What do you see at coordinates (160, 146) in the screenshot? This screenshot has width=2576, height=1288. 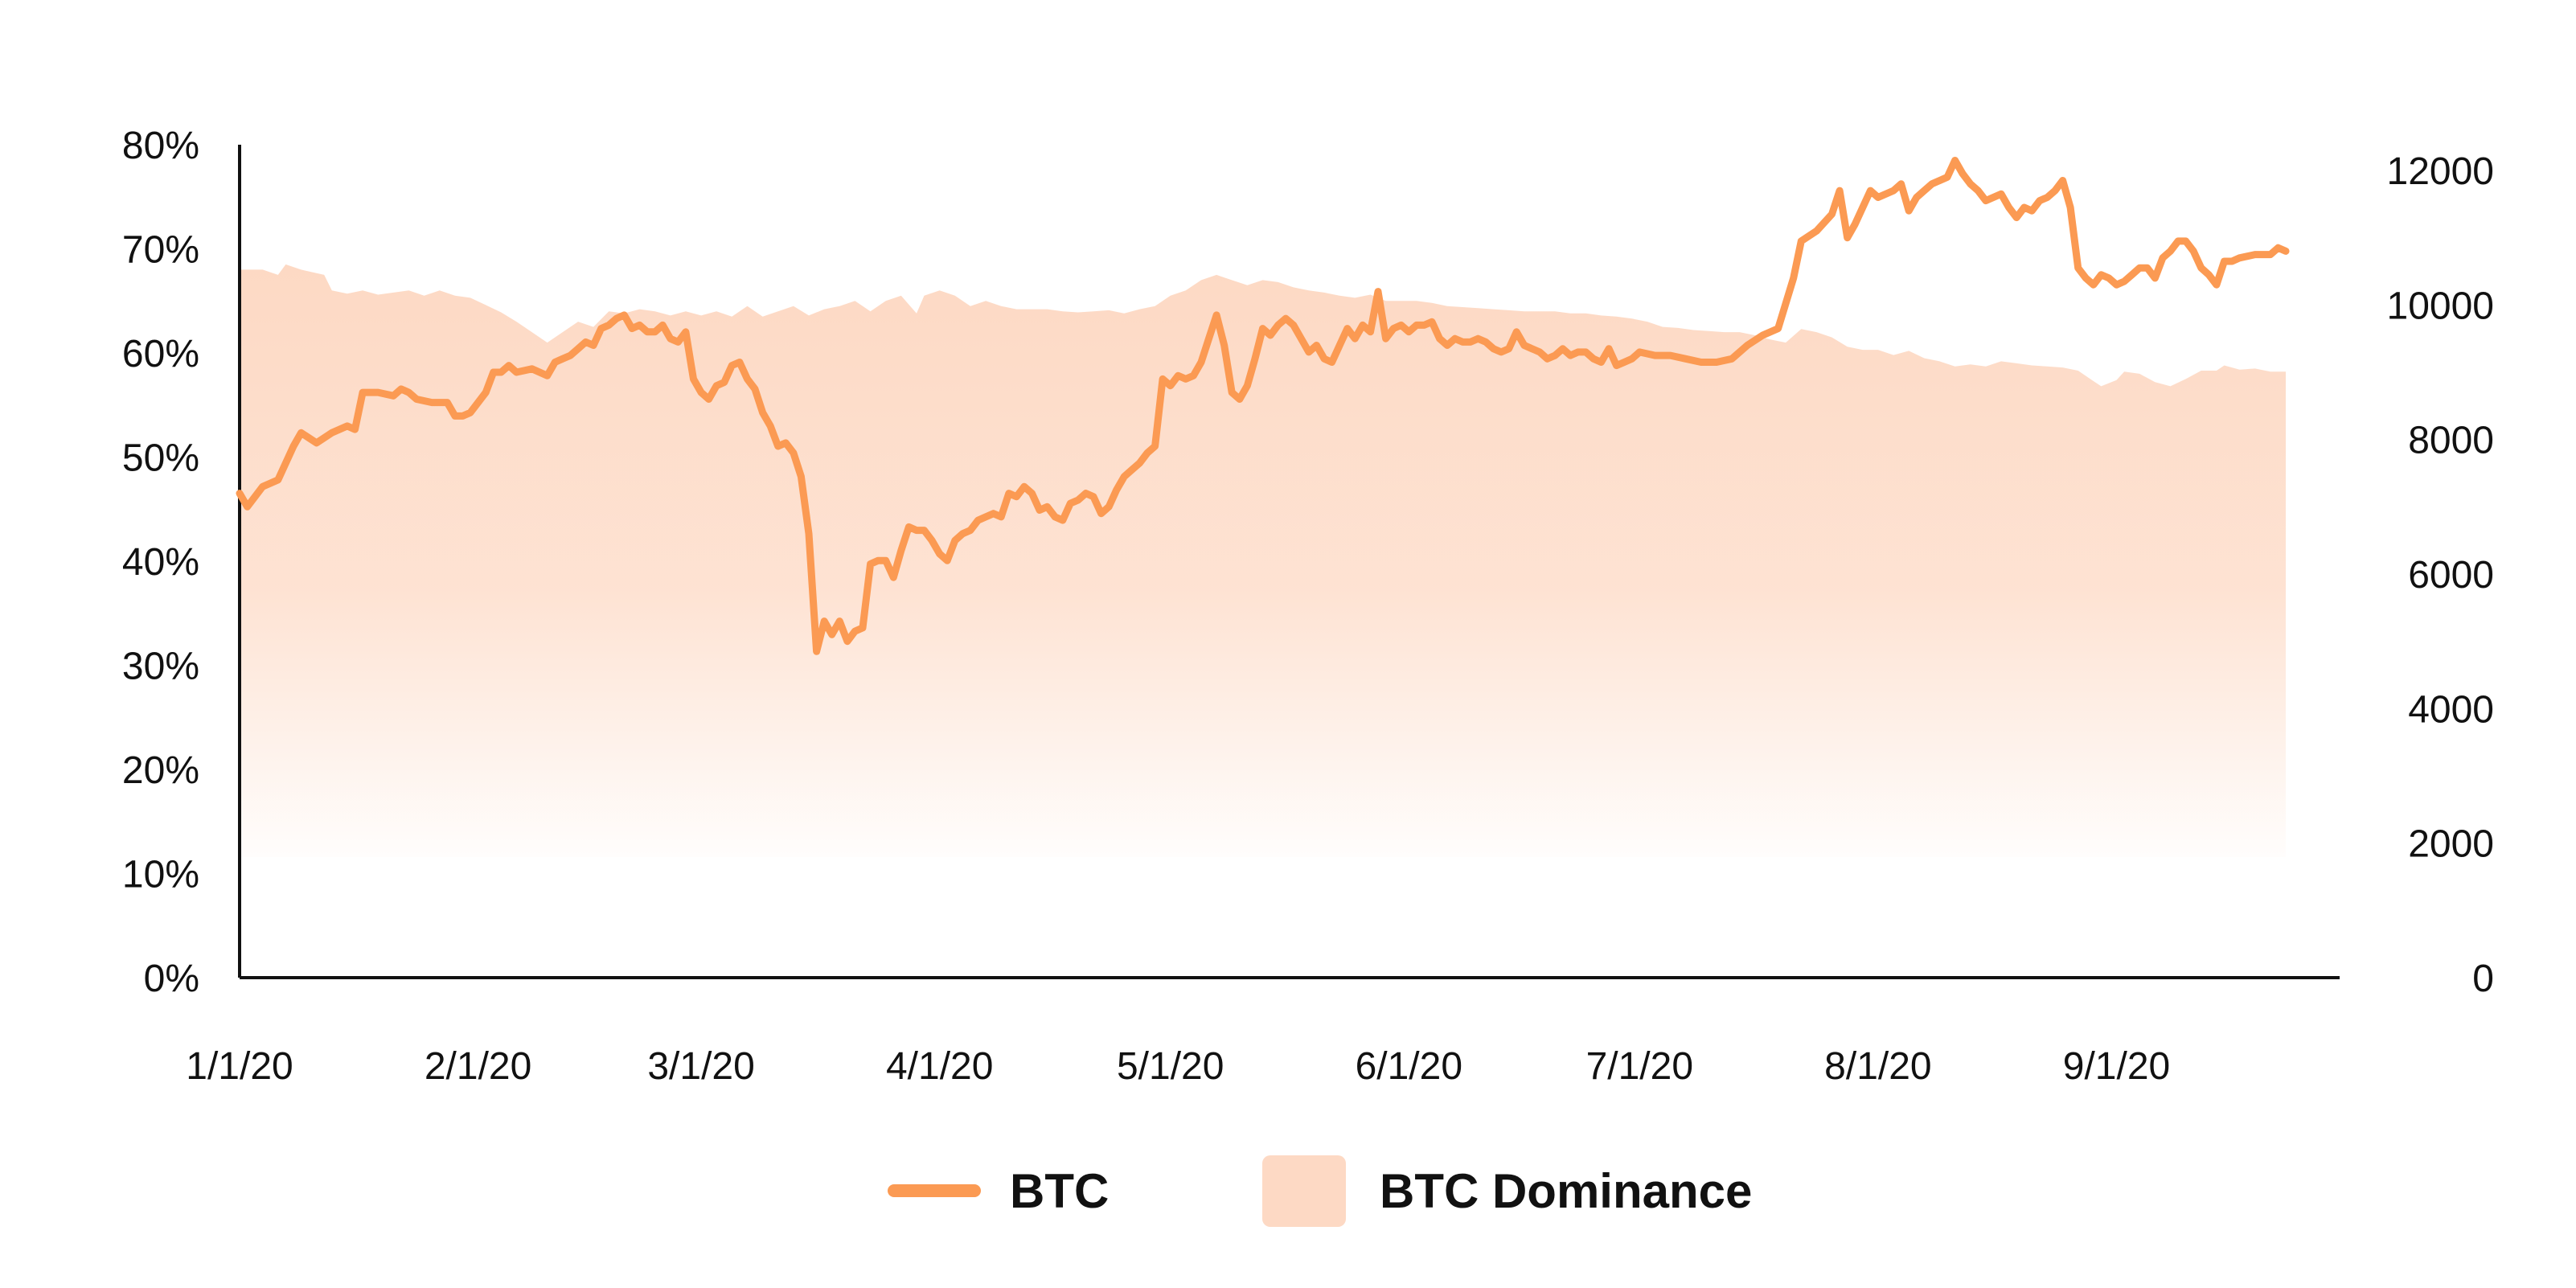 I see `y-left-tick-label: 80%` at bounding box center [160, 146].